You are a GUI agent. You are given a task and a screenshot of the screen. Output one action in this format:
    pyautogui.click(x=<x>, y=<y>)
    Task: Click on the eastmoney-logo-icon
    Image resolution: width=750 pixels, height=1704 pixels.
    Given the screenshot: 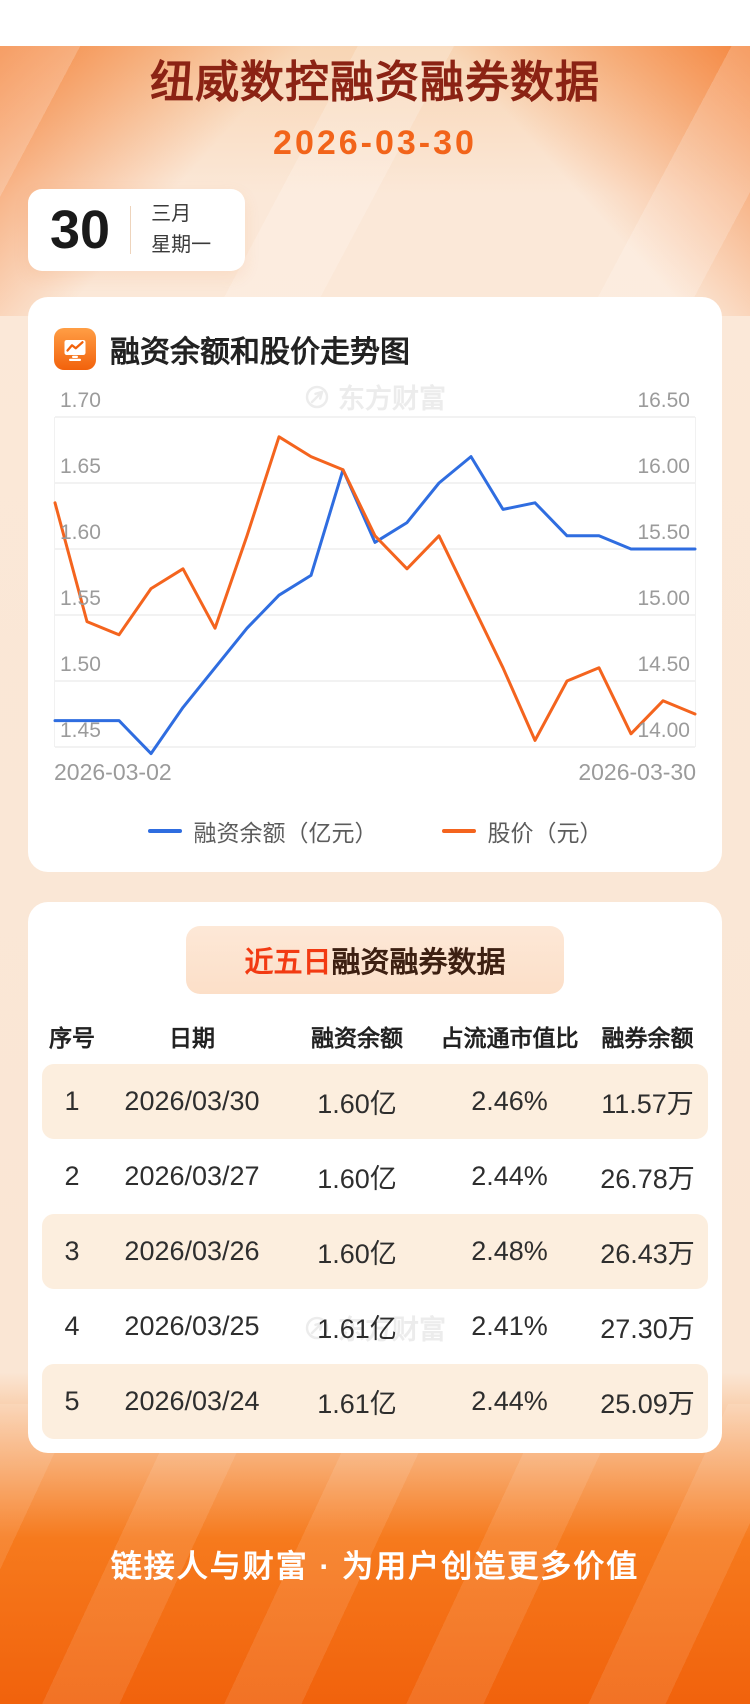 What is the action you would take?
    pyautogui.click(x=317, y=396)
    